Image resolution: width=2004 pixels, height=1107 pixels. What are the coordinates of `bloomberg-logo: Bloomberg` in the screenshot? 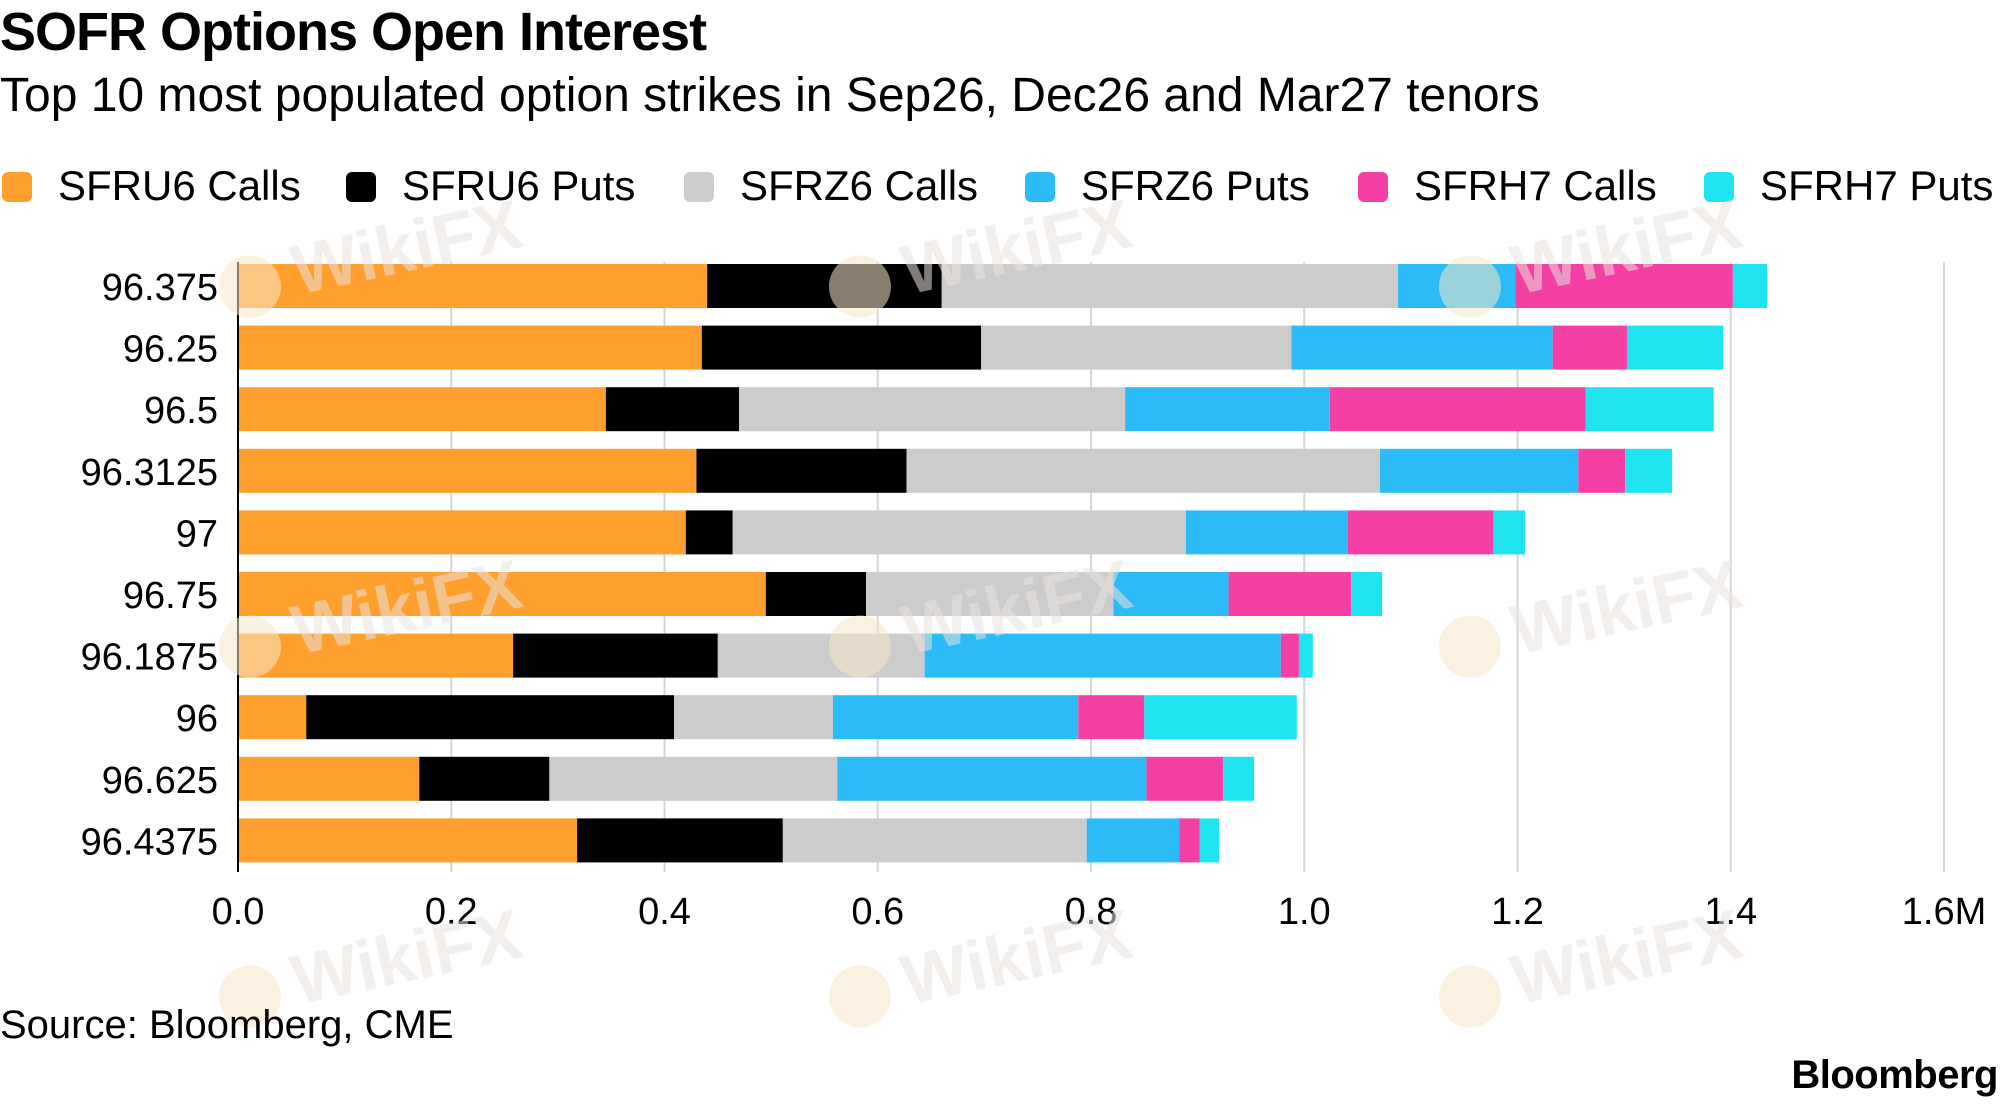 It's located at (1894, 1075).